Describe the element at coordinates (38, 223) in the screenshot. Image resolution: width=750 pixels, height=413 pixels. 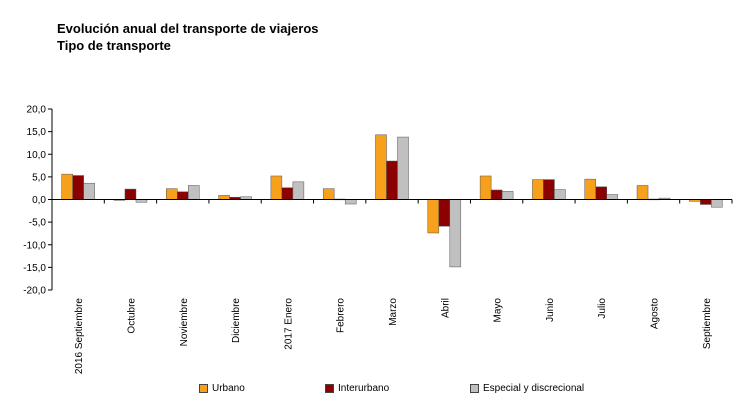
I see `y-tick-label: -5,0` at that location.